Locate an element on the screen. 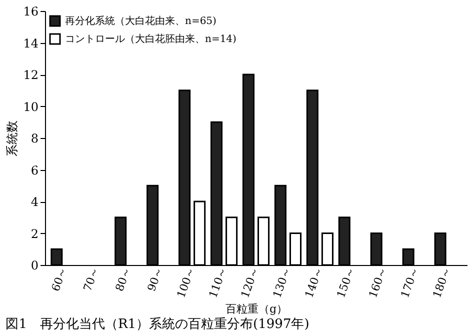 The width and height of the screenshot is (472, 336). y-axis-title: 系統数 is located at coordinates (12, 138).